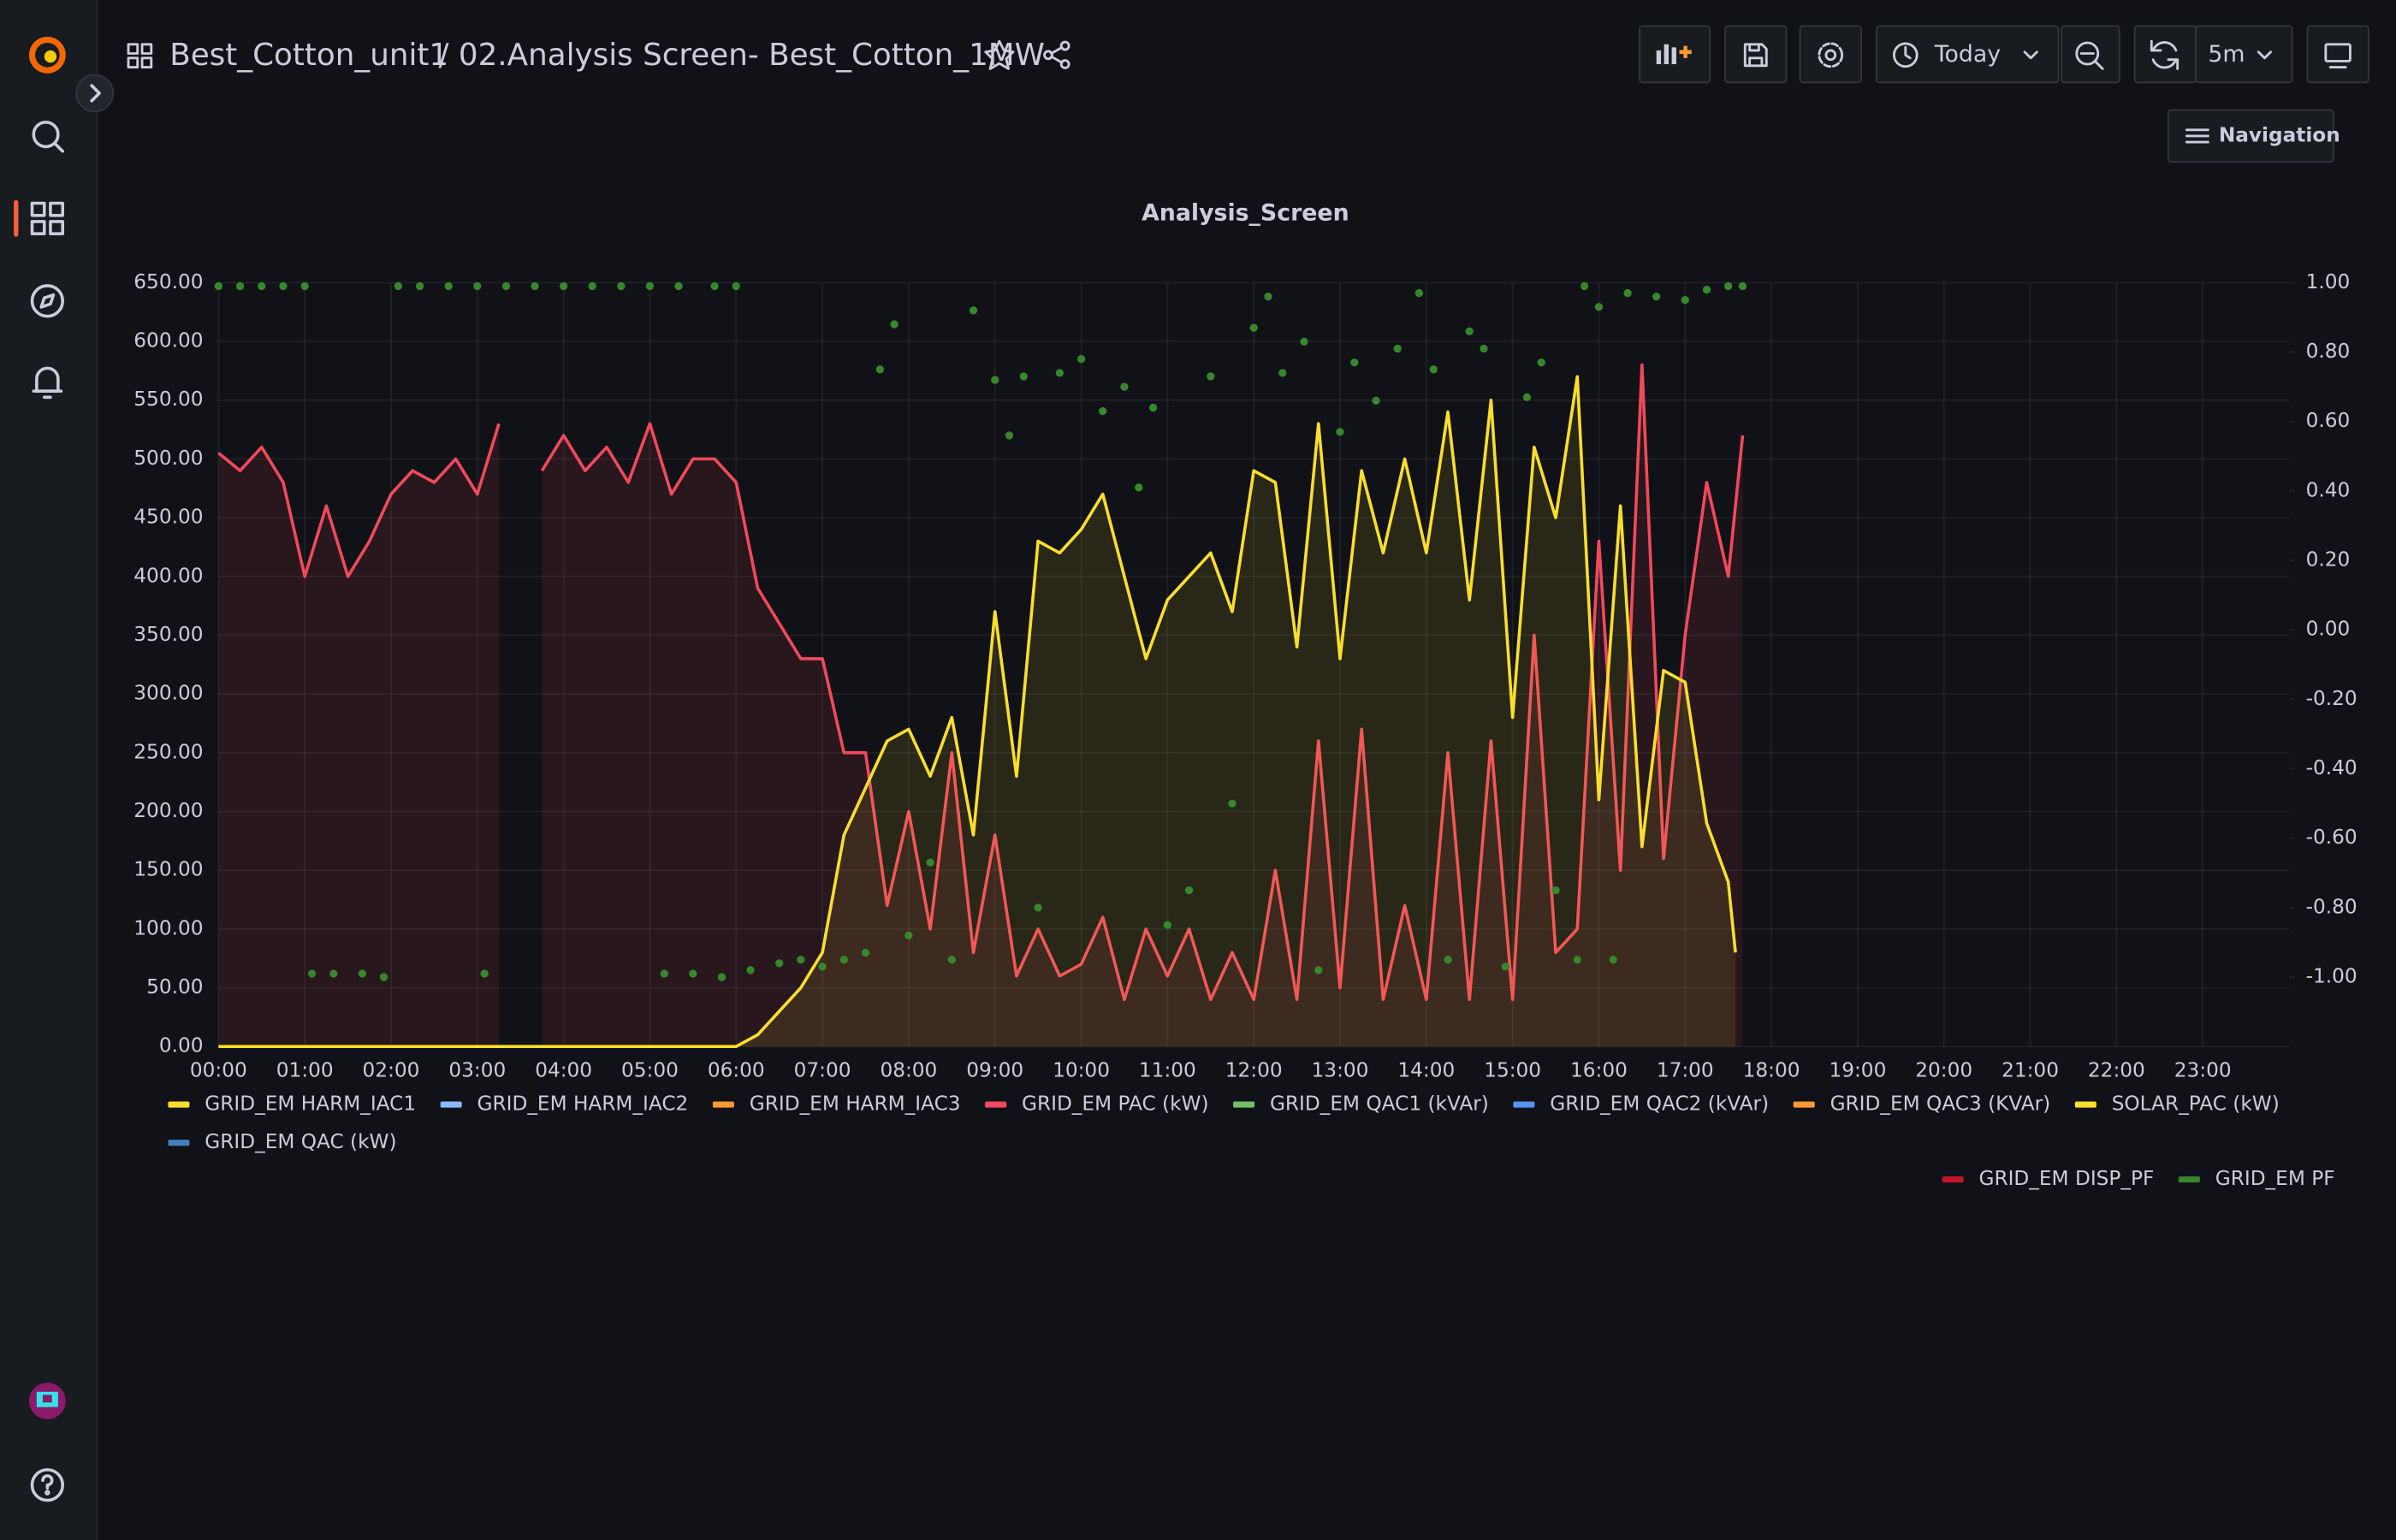  What do you see at coordinates (168, 340) in the screenshot?
I see `y-tick-label: 600.00` at bounding box center [168, 340].